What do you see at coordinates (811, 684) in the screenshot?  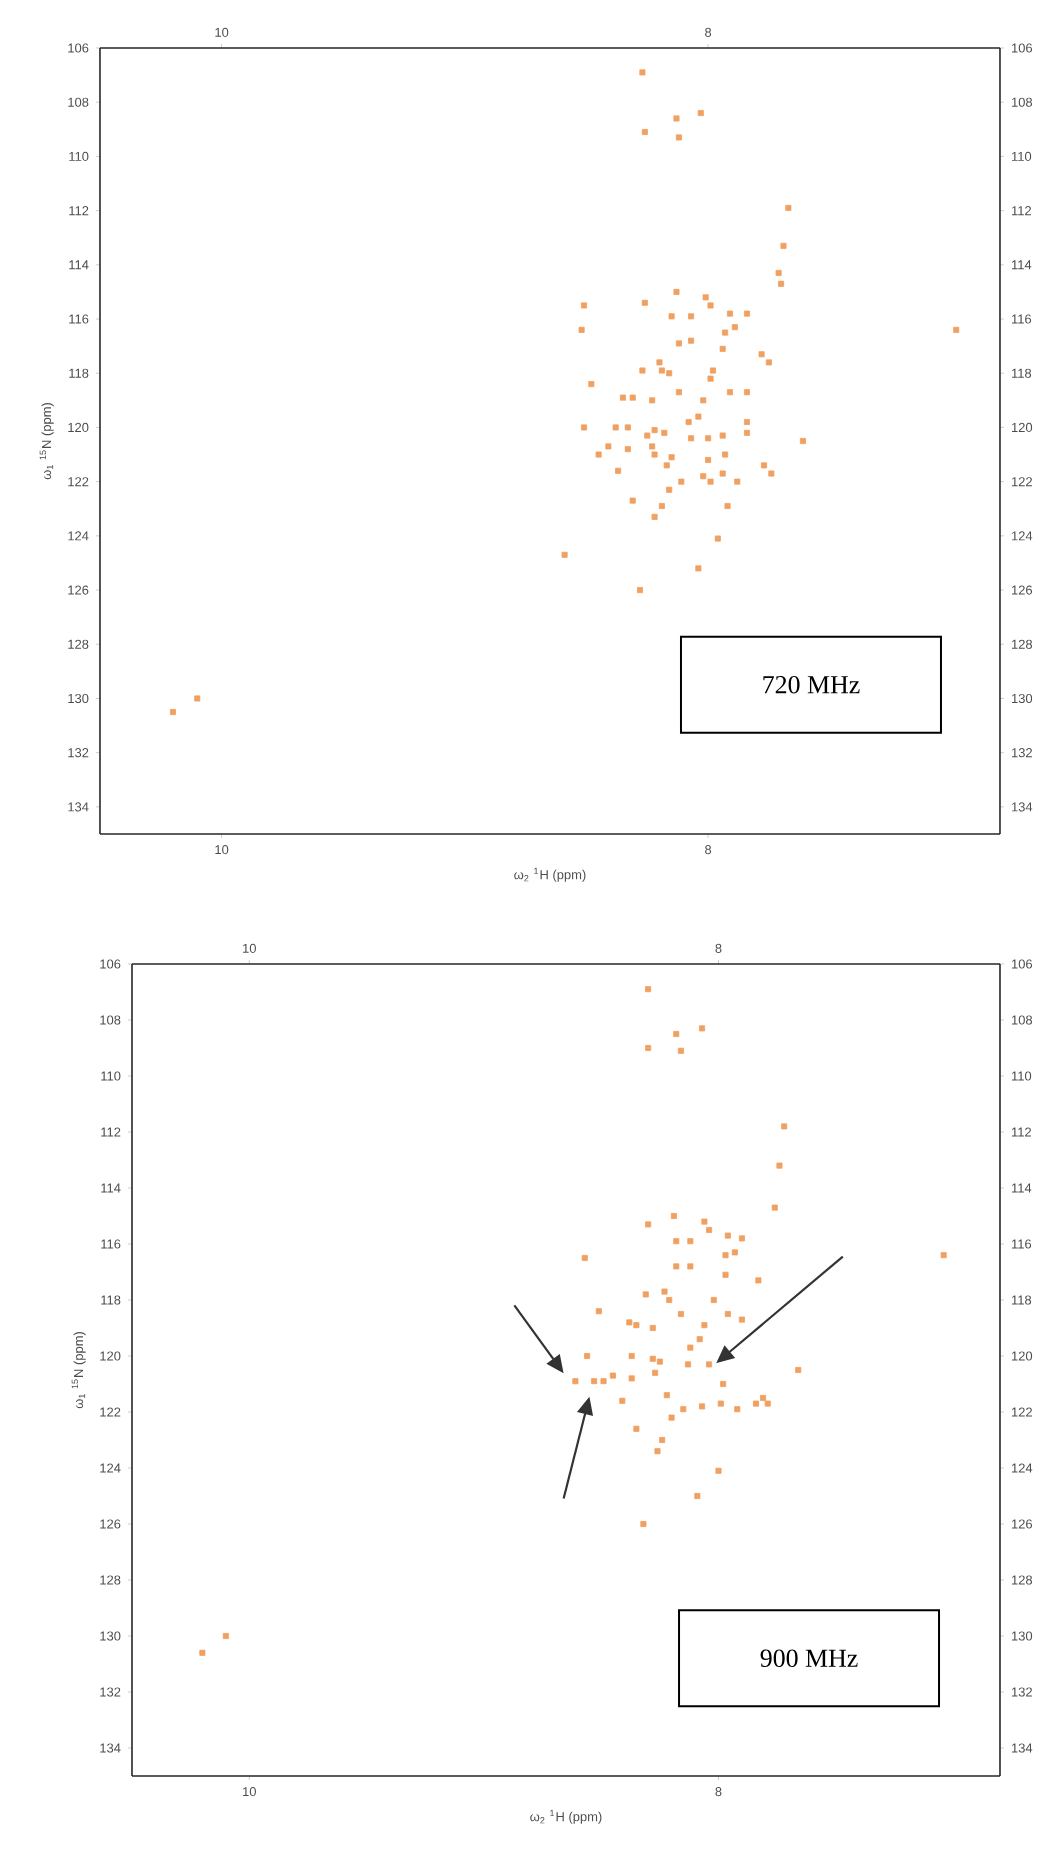 I see `annotation: 720 MHz` at bounding box center [811, 684].